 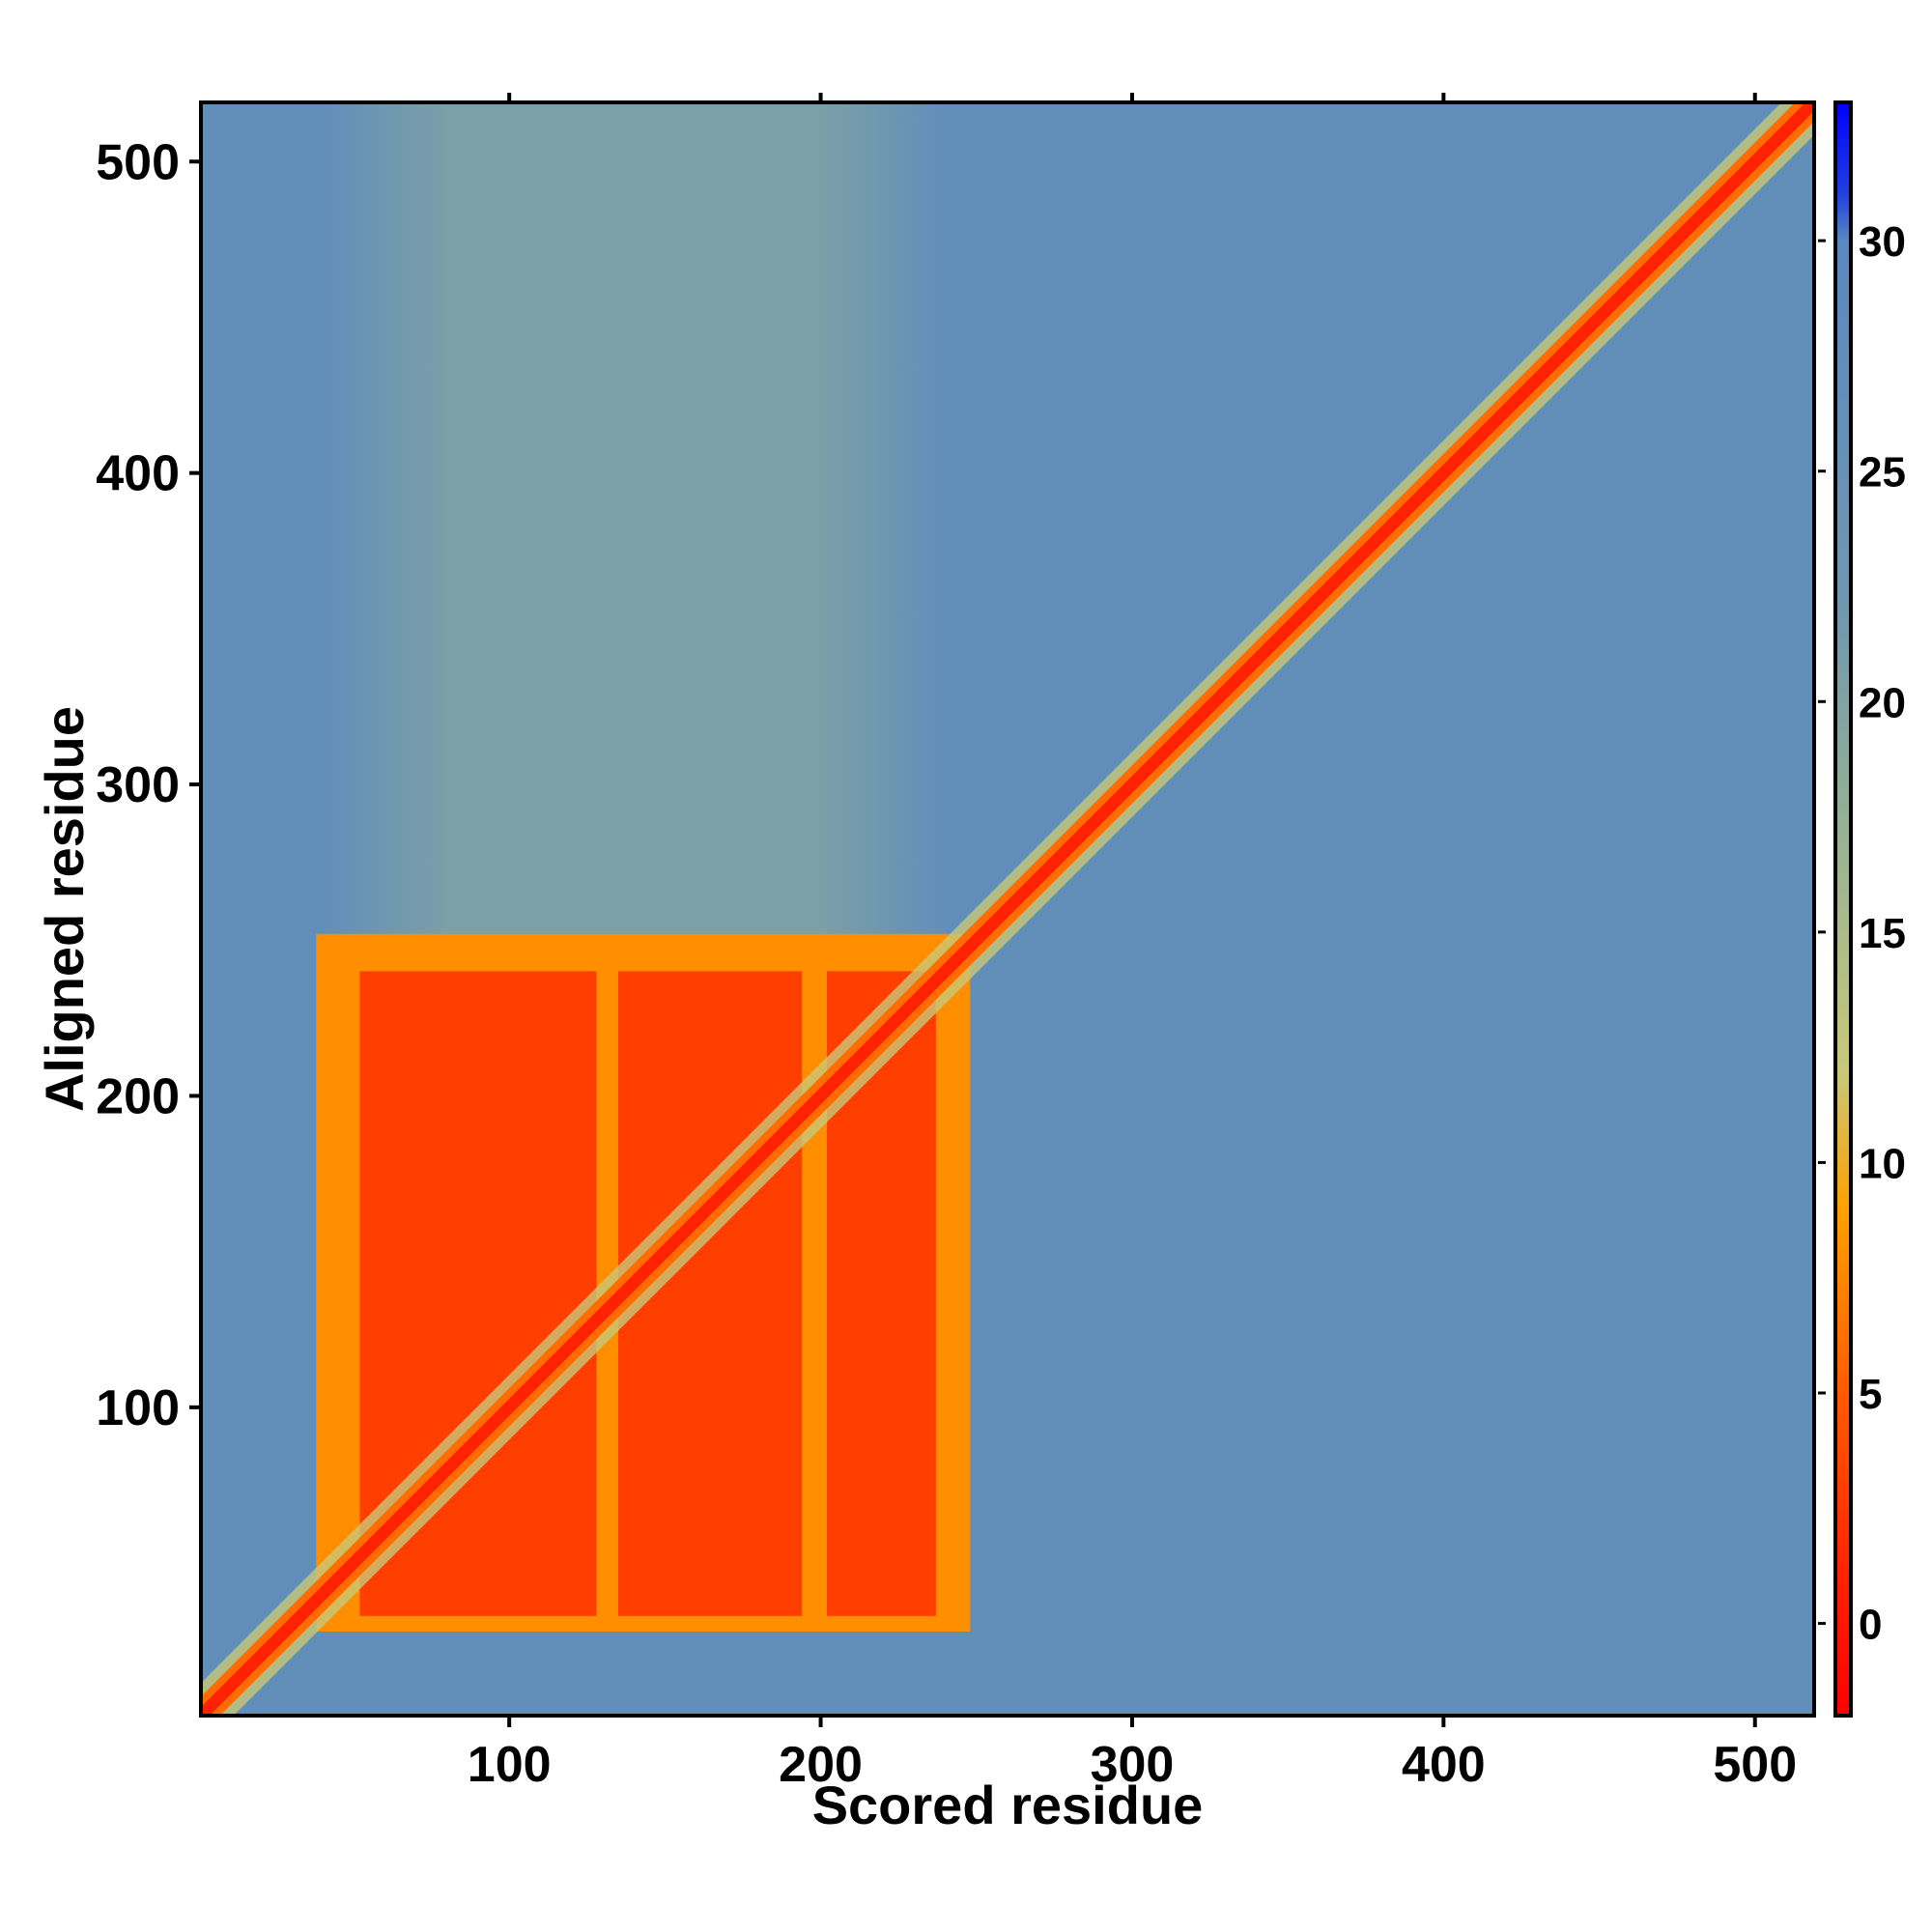 What do you see at coordinates (1870, 1625) in the screenshot?
I see `colorbar-tick-label: 0` at bounding box center [1870, 1625].